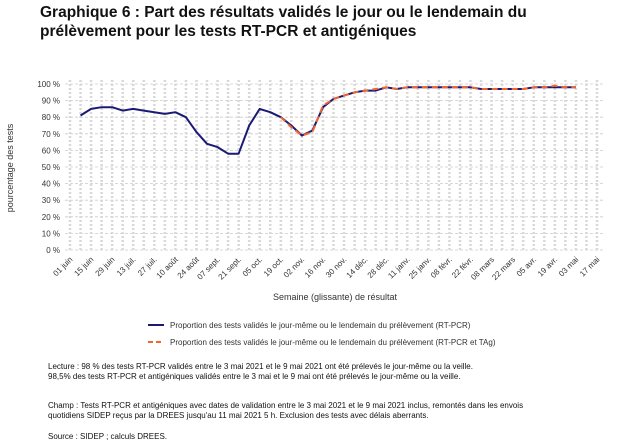  Describe the element at coordinates (51, 117) in the screenshot. I see `y-tick-label: 80 %` at that location.